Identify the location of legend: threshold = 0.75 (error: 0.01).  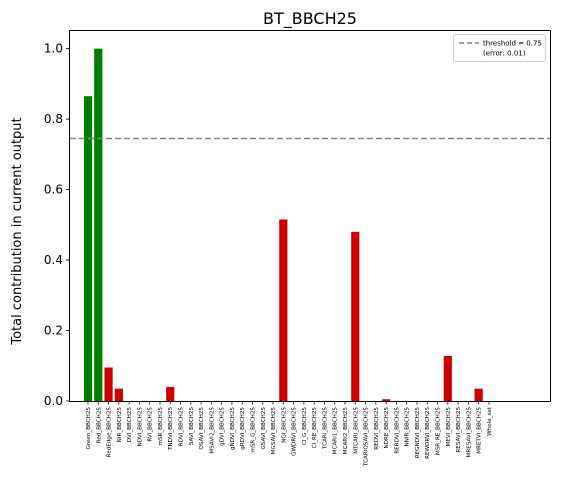
(499, 48).